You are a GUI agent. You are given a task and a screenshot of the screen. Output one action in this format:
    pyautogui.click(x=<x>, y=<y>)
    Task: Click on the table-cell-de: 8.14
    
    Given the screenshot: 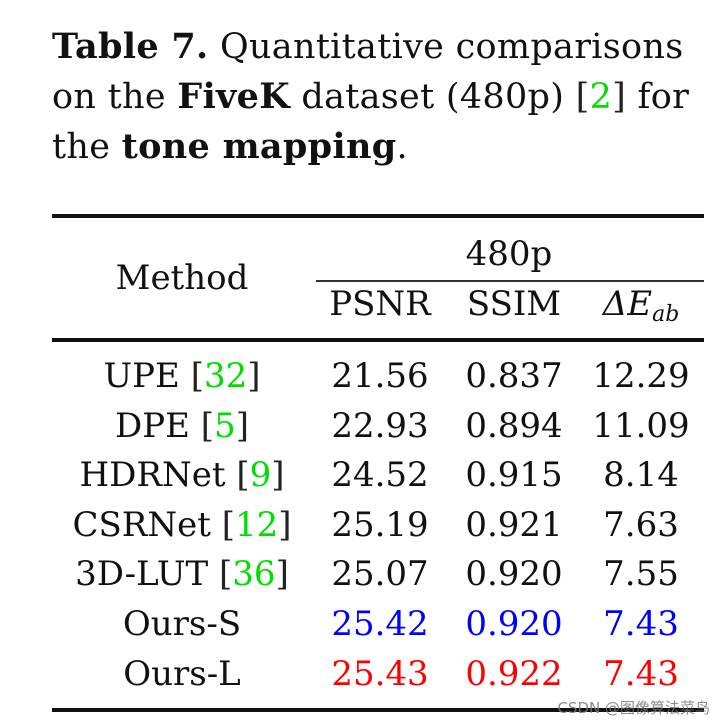 What is the action you would take?
    pyautogui.click(x=641, y=475)
    